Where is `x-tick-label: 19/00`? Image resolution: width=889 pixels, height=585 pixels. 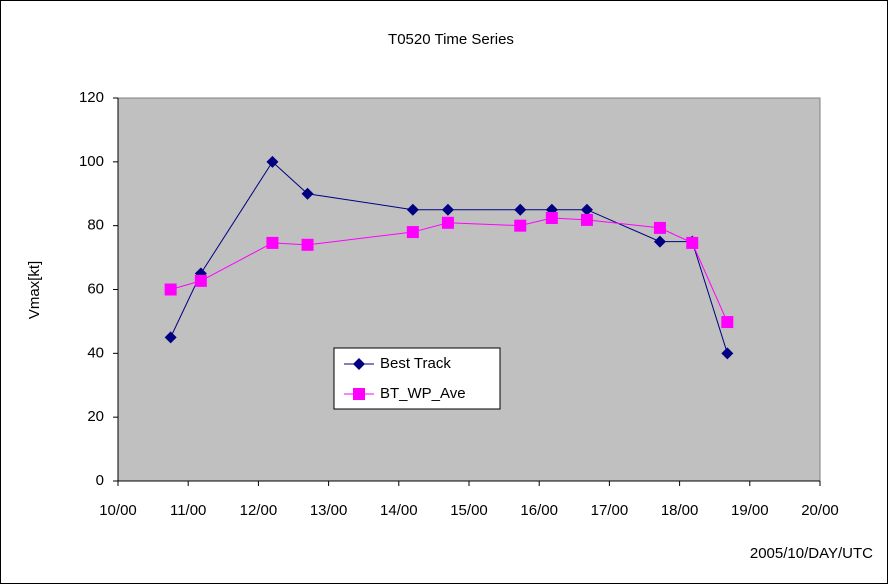
x-tick-label: 19/00 is located at coordinates (750, 510).